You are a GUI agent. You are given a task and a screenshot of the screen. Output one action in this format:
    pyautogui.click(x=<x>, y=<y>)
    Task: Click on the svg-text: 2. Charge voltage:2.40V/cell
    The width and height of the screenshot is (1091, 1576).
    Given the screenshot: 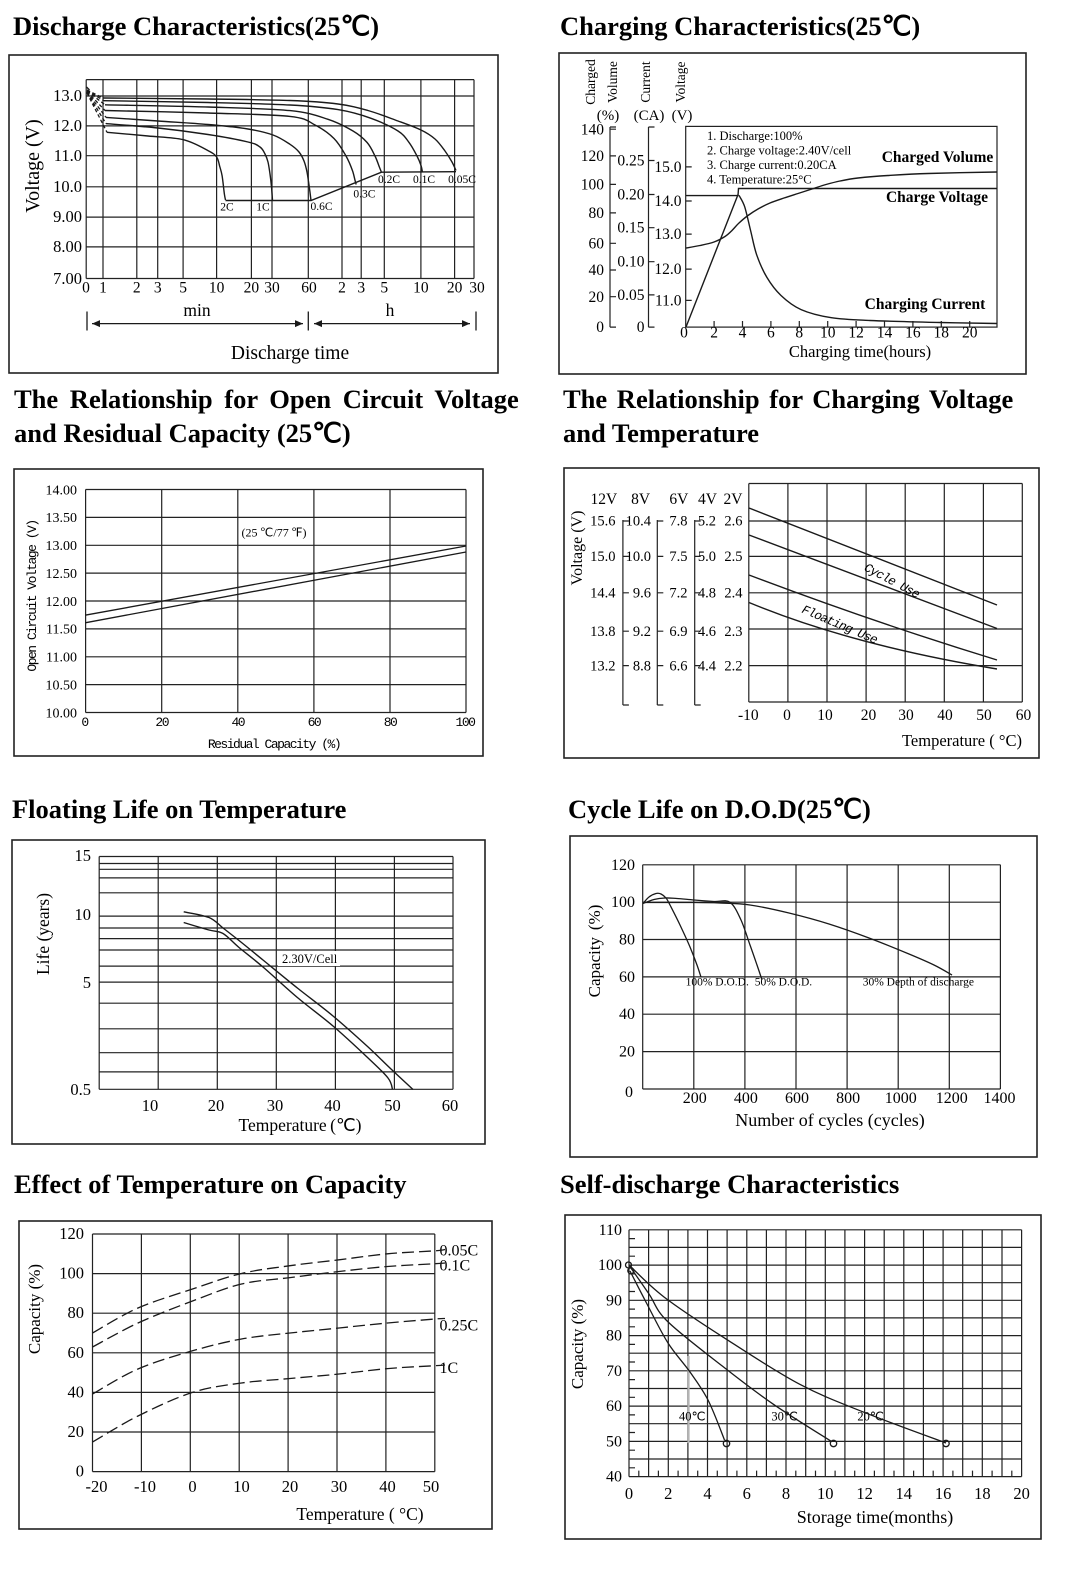 What is the action you would take?
    pyautogui.click(x=779, y=151)
    